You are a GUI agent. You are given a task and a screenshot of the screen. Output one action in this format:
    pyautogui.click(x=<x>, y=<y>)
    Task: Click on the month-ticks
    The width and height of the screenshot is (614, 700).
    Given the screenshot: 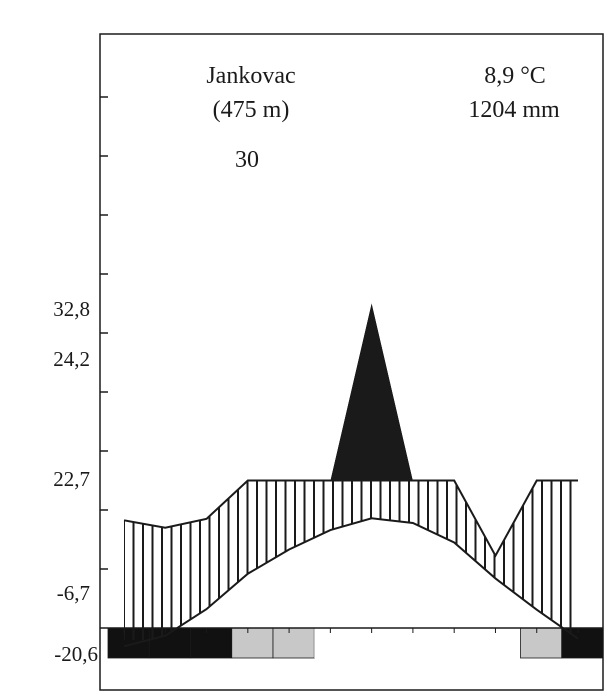 What is the action you would take?
    pyautogui.click(x=351, y=630)
    